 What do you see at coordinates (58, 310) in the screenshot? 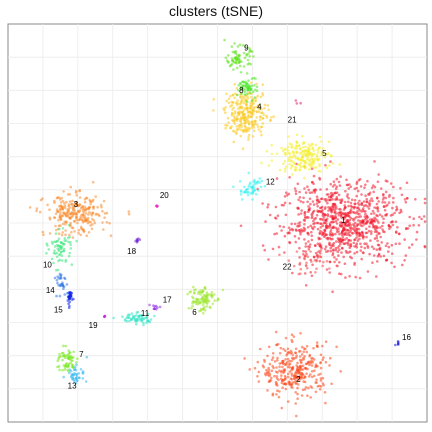
I see `cluster-label-15: 15` at bounding box center [58, 310].